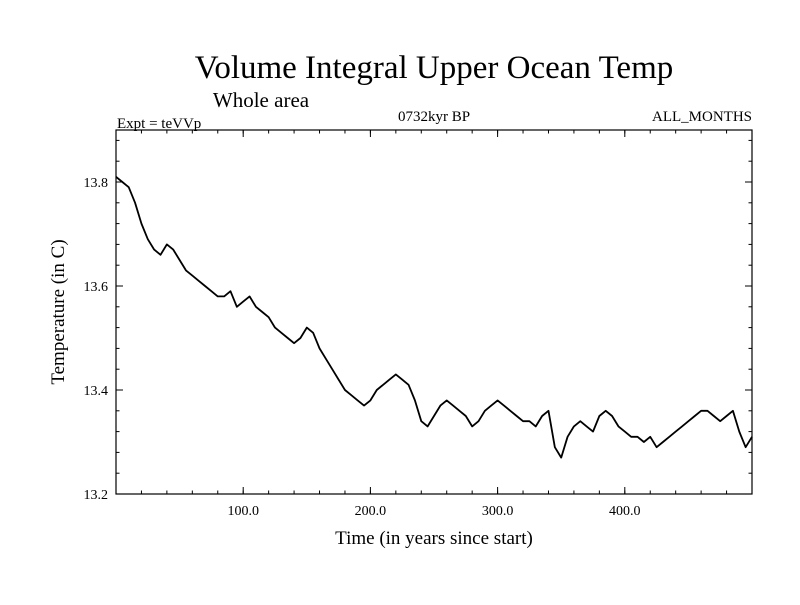 The image size is (800, 605). What do you see at coordinates (58, 311) in the screenshot?
I see `y-axis-label: Temperature (in C)` at bounding box center [58, 311].